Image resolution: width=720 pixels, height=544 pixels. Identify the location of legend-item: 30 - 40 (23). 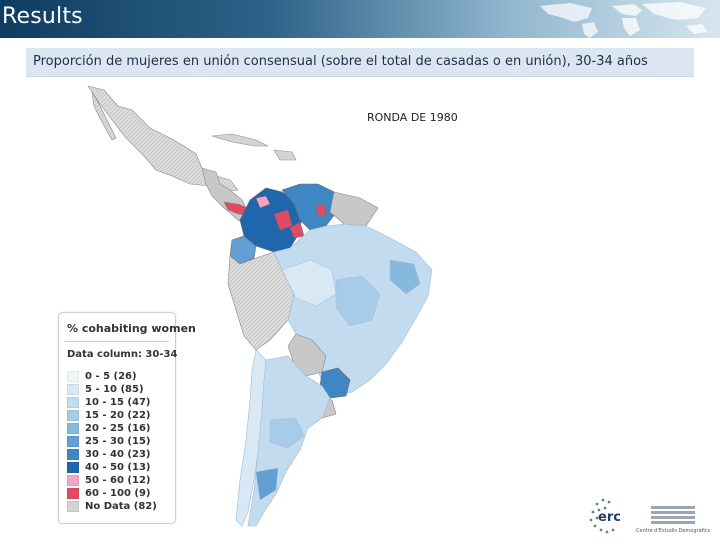
(112, 454).